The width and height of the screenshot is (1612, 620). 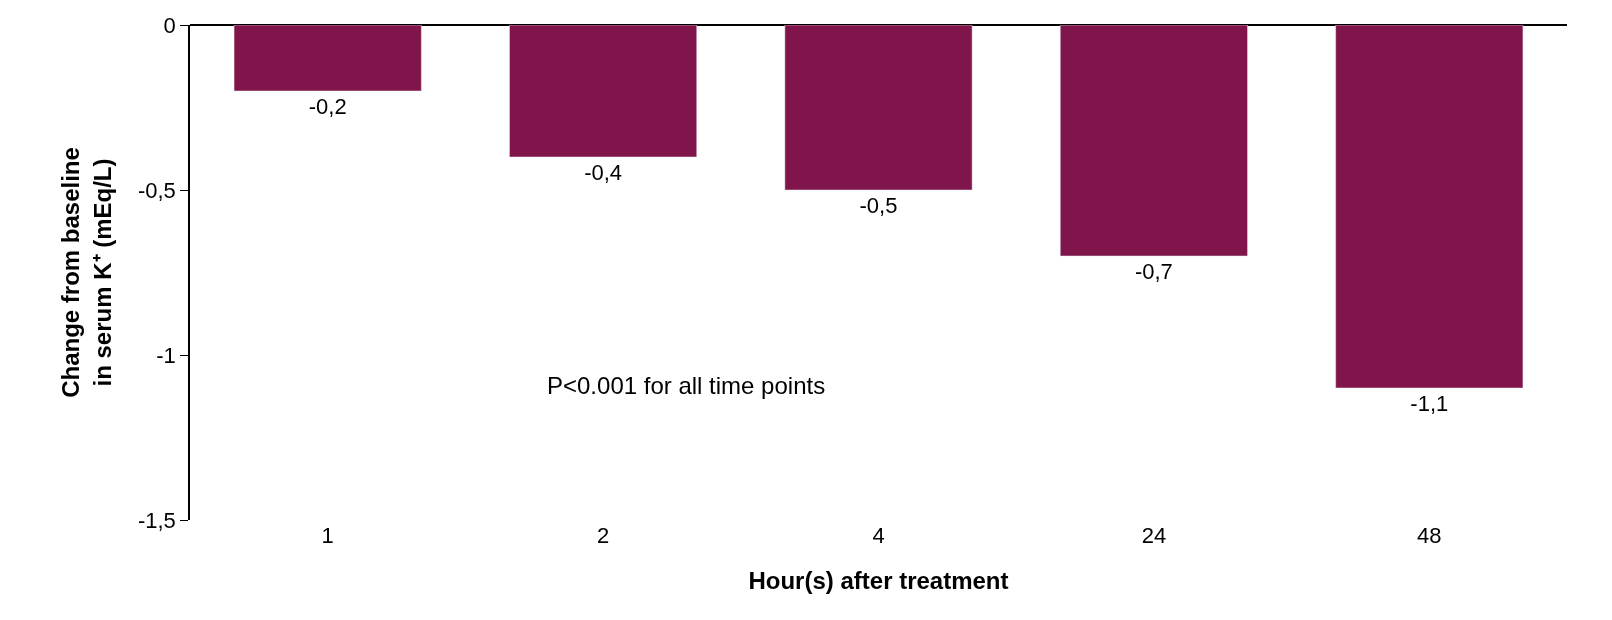 What do you see at coordinates (878, 581) in the screenshot?
I see `x-axis-title: Hour(s) after treatment` at bounding box center [878, 581].